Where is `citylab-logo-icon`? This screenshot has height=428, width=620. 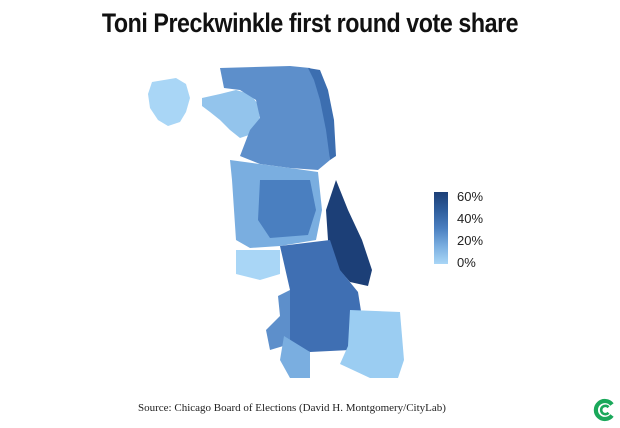 citylab-logo-icon is located at coordinates (603, 410).